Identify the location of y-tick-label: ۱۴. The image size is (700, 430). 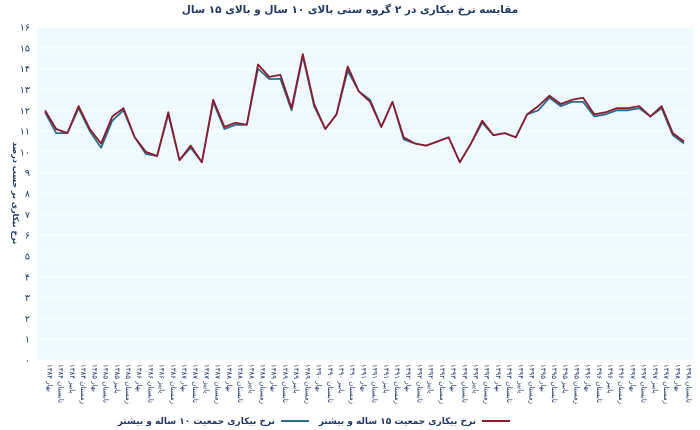
(25, 69).